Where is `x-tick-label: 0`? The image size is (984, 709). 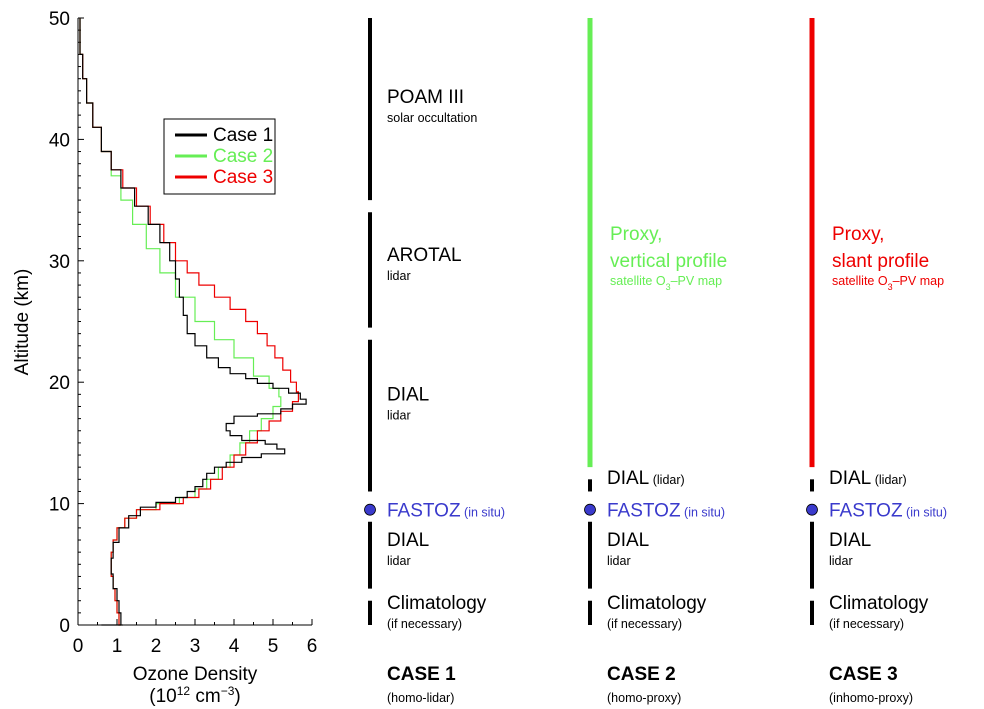 x-tick-label: 0 is located at coordinates (78, 646).